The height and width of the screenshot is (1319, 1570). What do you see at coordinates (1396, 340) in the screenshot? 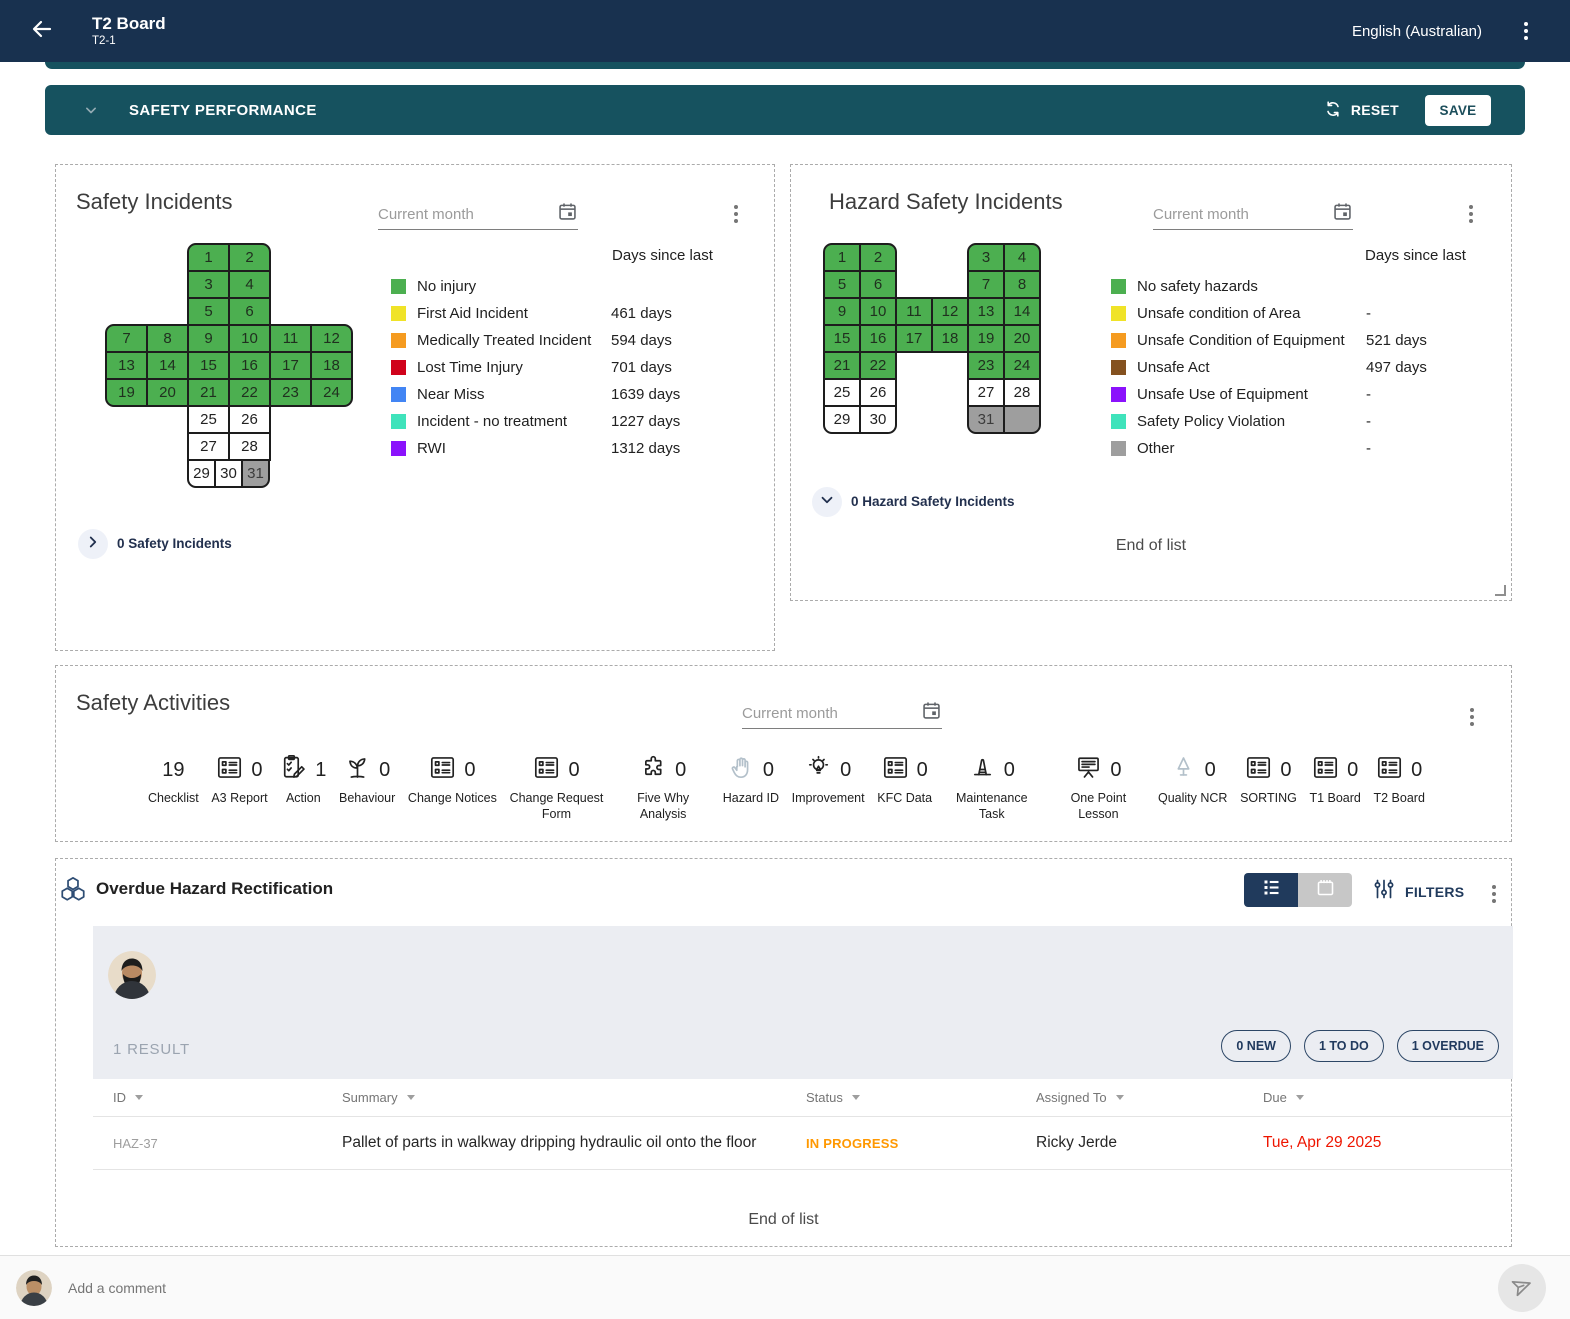
I see `legend-value: 521 days` at bounding box center [1396, 340].